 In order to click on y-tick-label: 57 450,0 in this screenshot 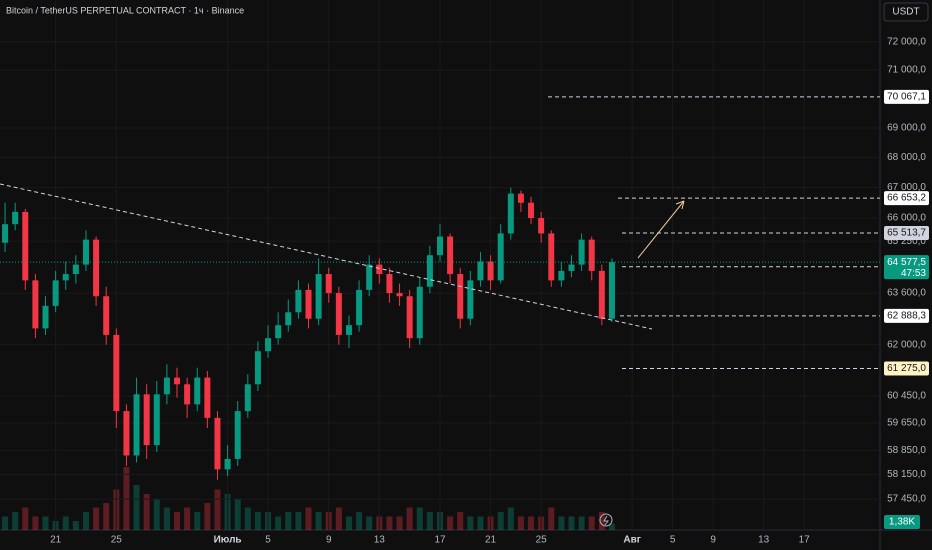, I will do `click(906, 499)`.